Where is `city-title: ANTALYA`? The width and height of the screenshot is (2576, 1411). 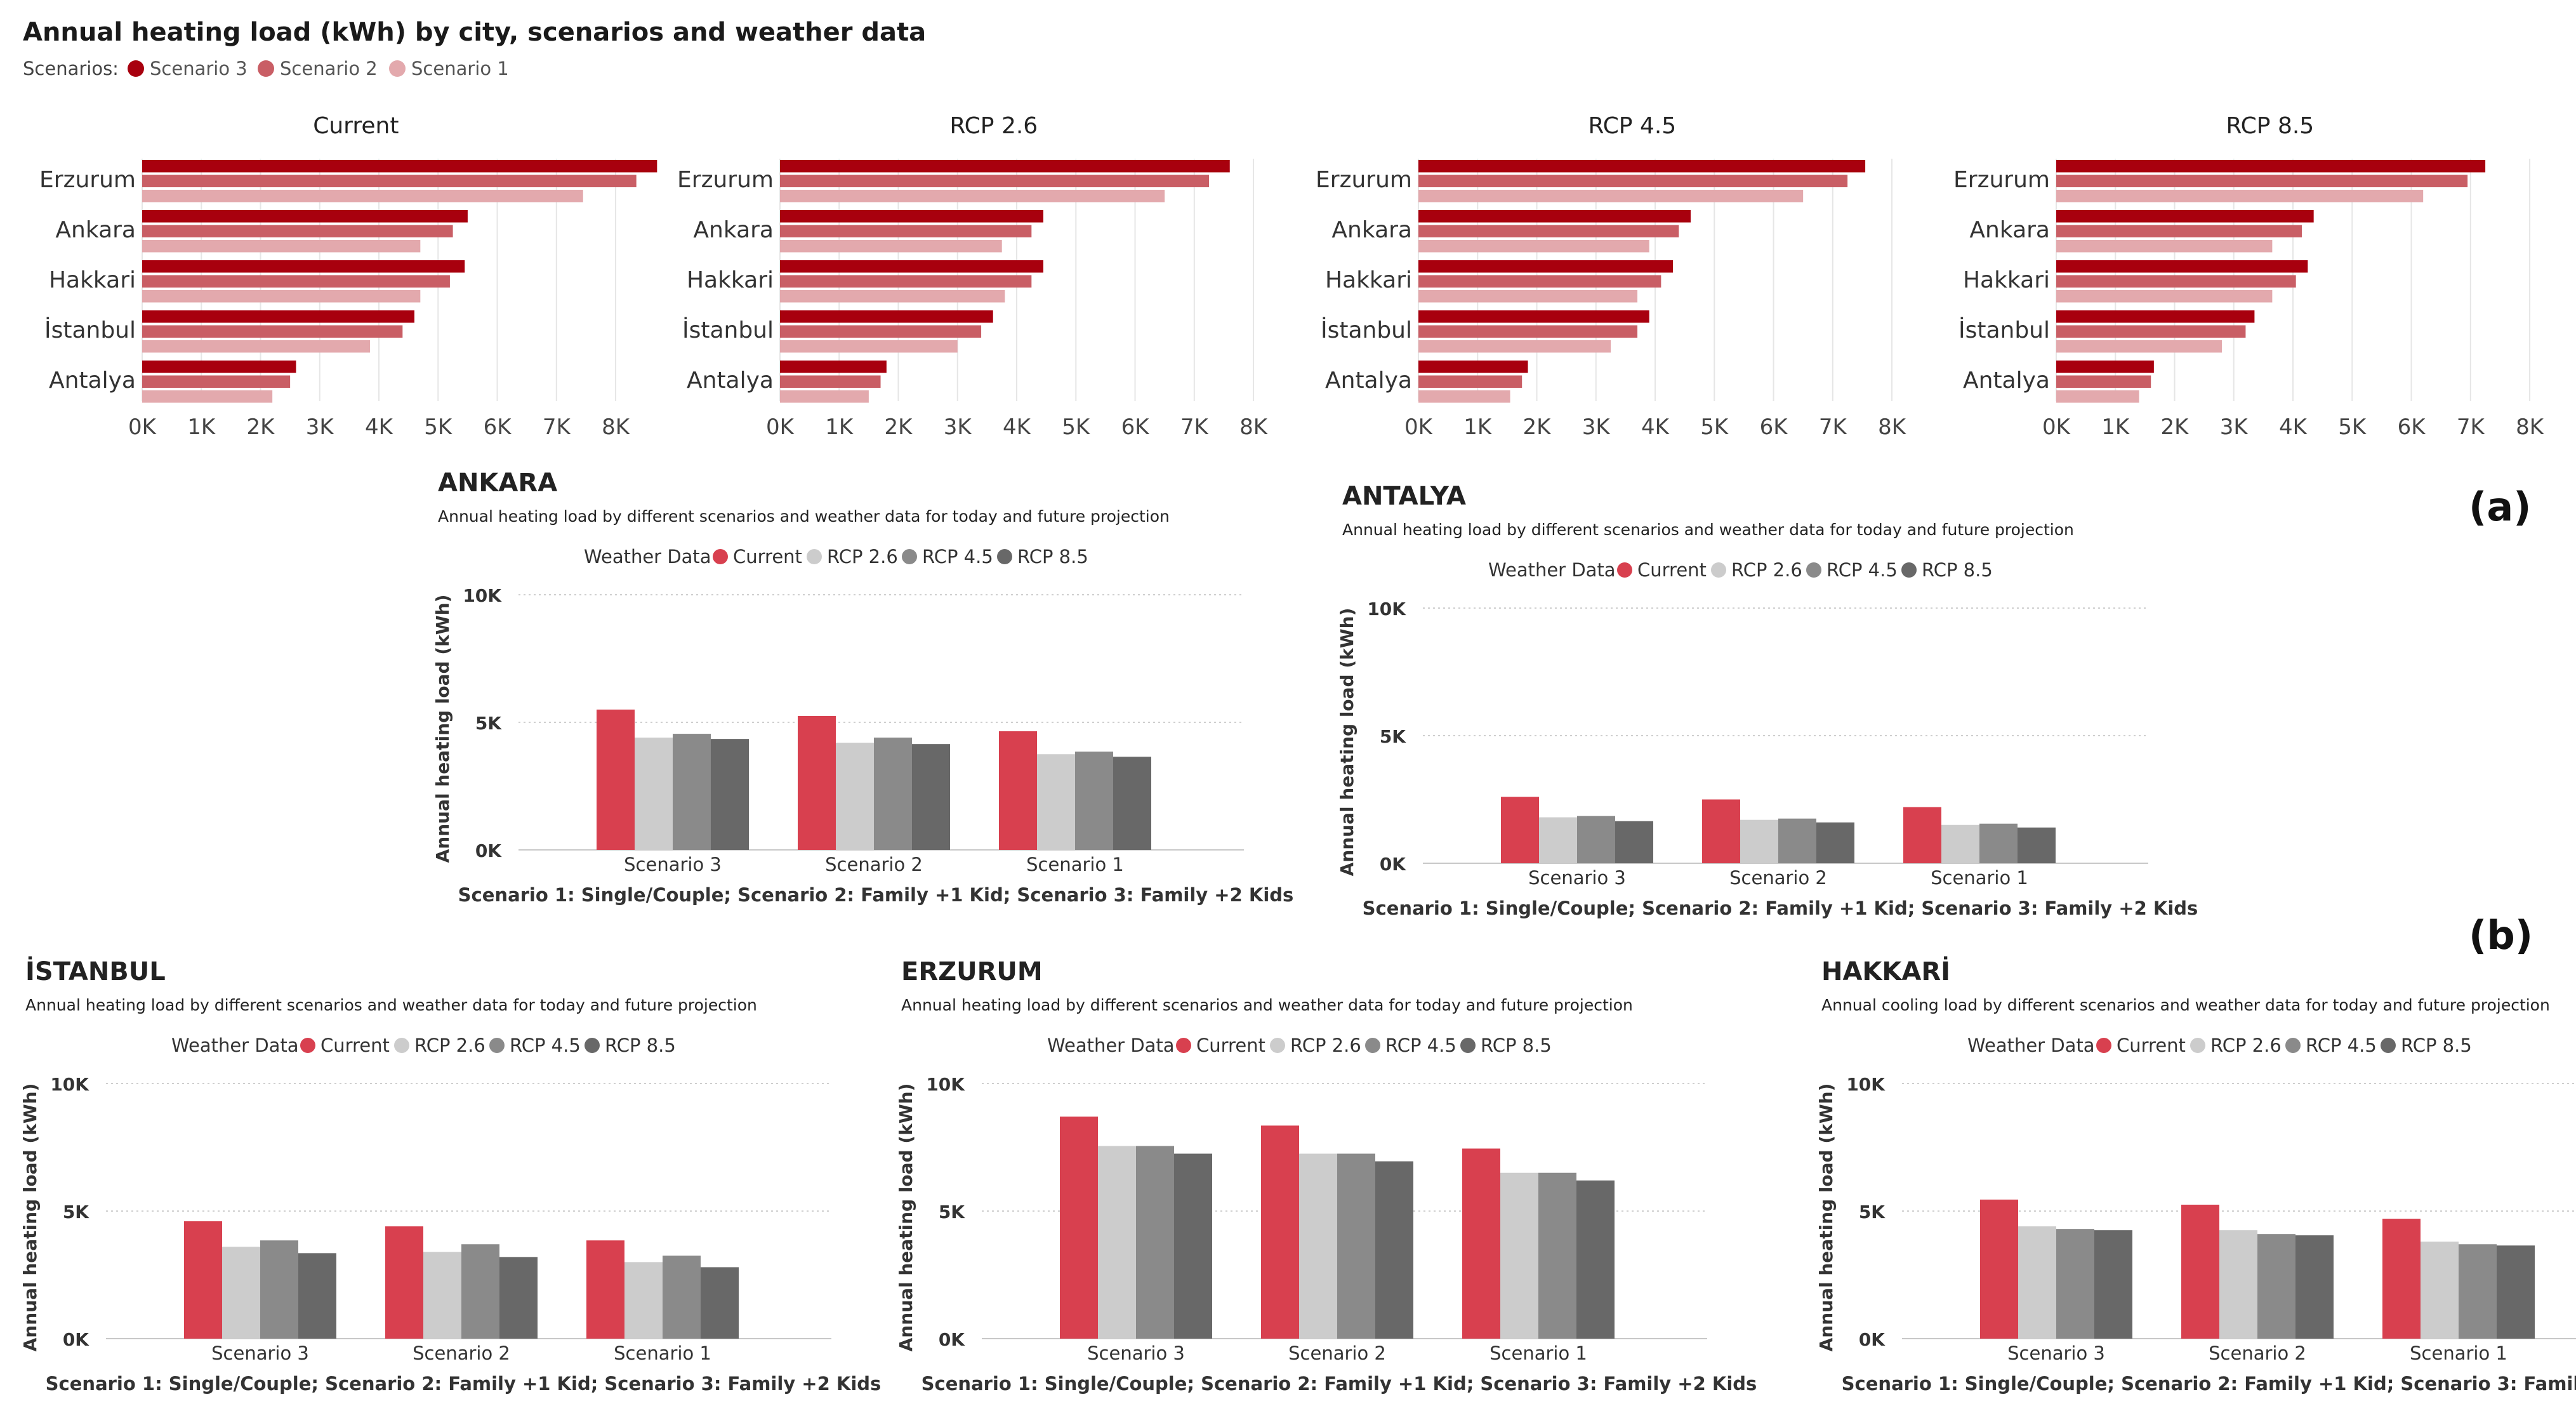
city-title: ANTALYA is located at coordinates (1404, 496).